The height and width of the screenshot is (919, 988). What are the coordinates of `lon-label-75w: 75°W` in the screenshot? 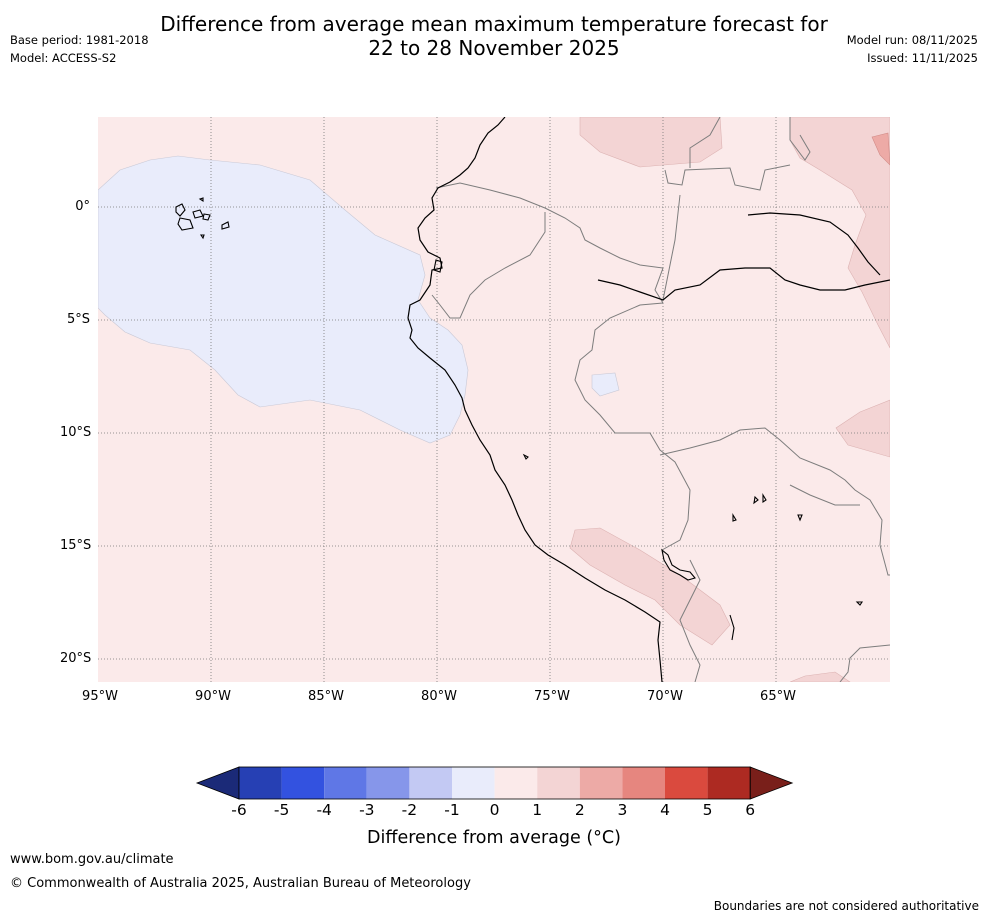 It's located at (552, 696).